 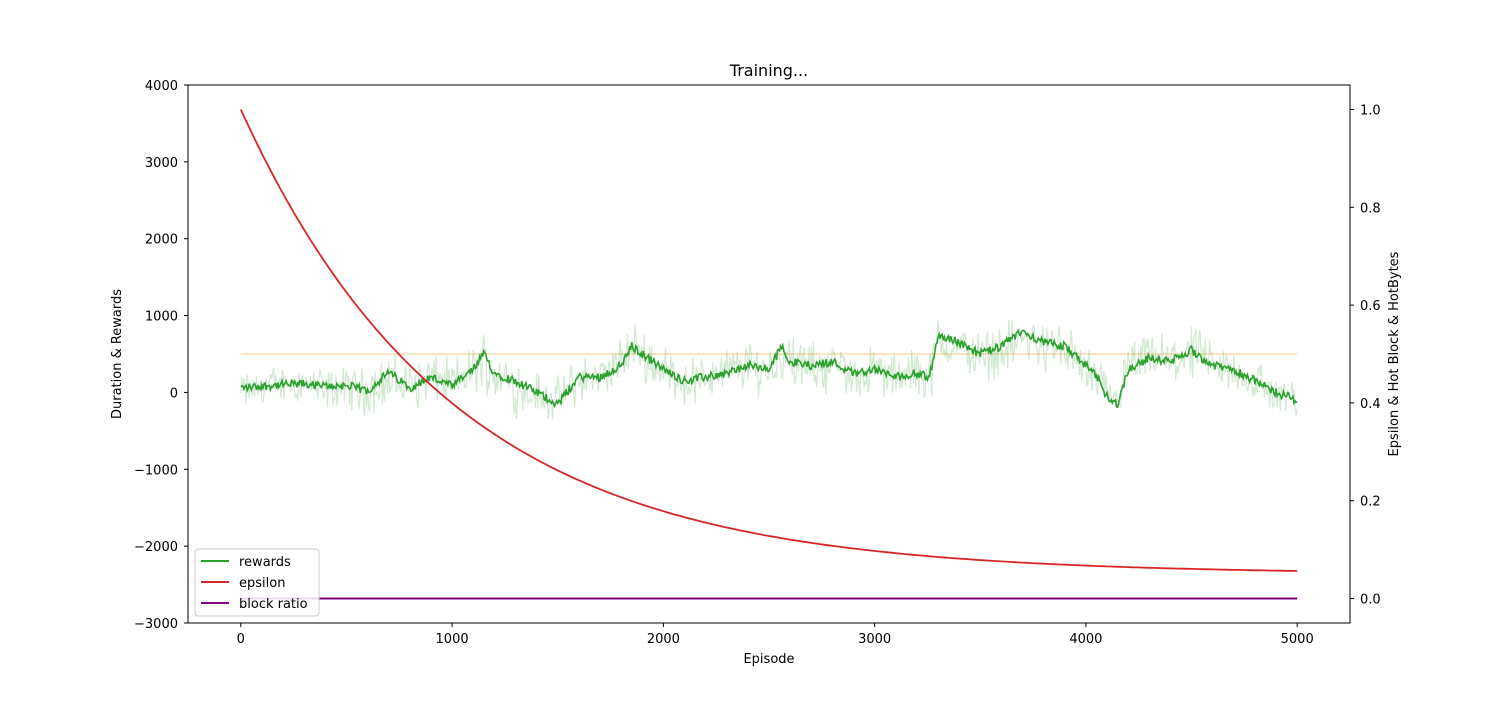 What do you see at coordinates (1394, 353) in the screenshot?
I see `y-axis-right-label: Epsilon & Hot Block & HotBytes` at bounding box center [1394, 353].